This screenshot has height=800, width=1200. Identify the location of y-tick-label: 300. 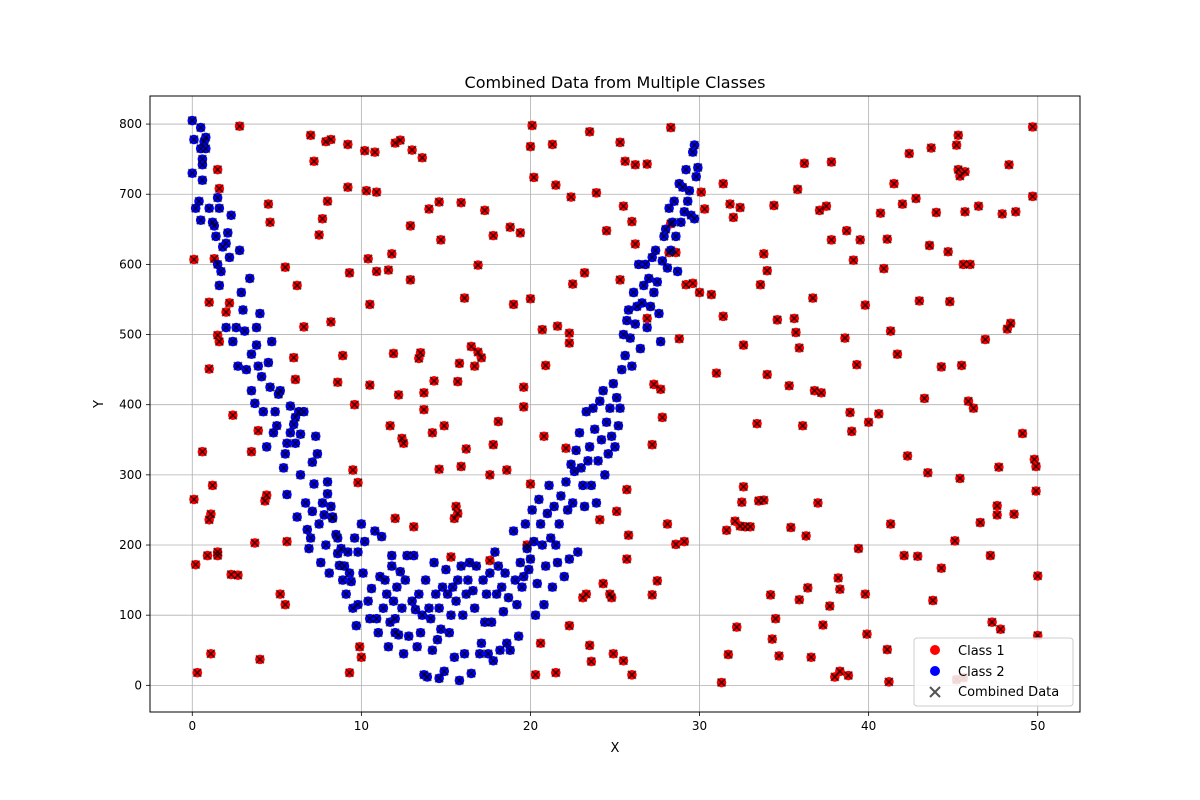
(130, 475).